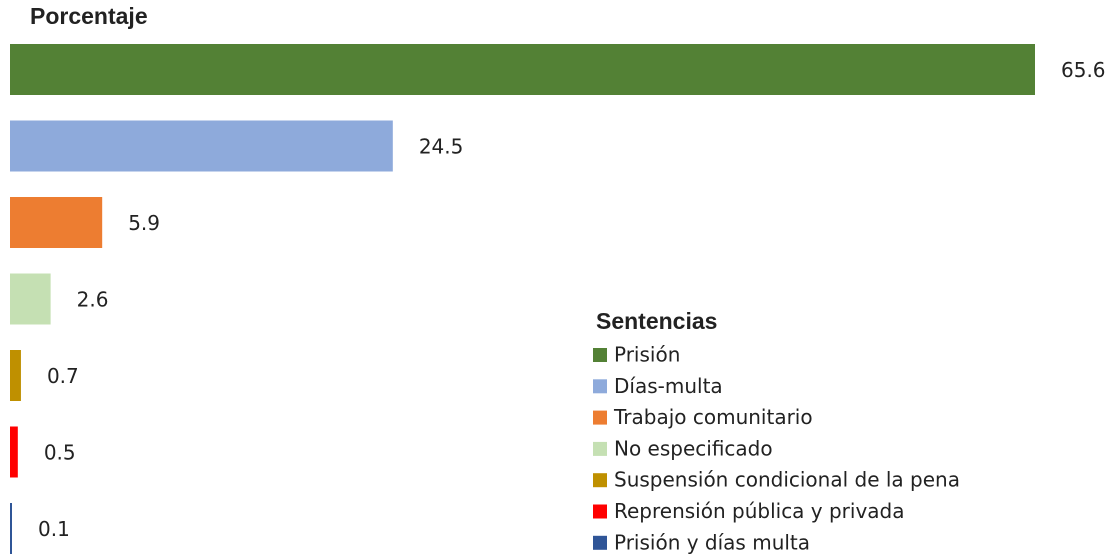 This screenshot has height=554, width=1118. Describe the element at coordinates (63, 376) in the screenshot. I see `value-label: 0.7` at that location.